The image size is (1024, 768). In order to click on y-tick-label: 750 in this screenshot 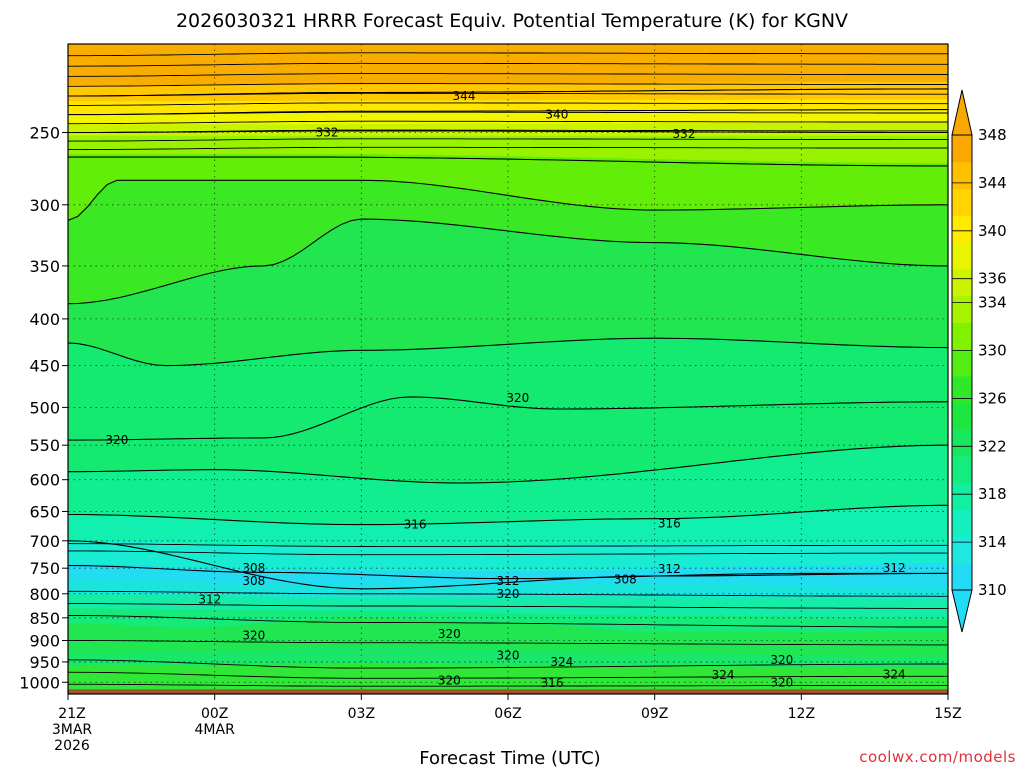, I will do `click(44, 568)`.